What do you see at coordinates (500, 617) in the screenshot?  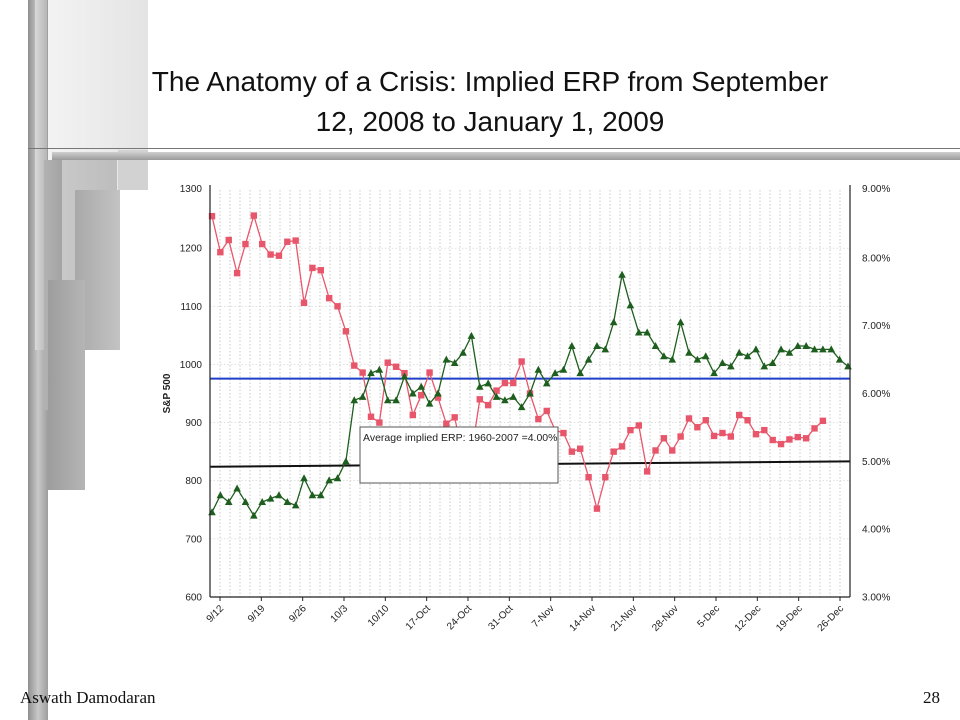 I see `x-tick-label: 31-Oct` at bounding box center [500, 617].